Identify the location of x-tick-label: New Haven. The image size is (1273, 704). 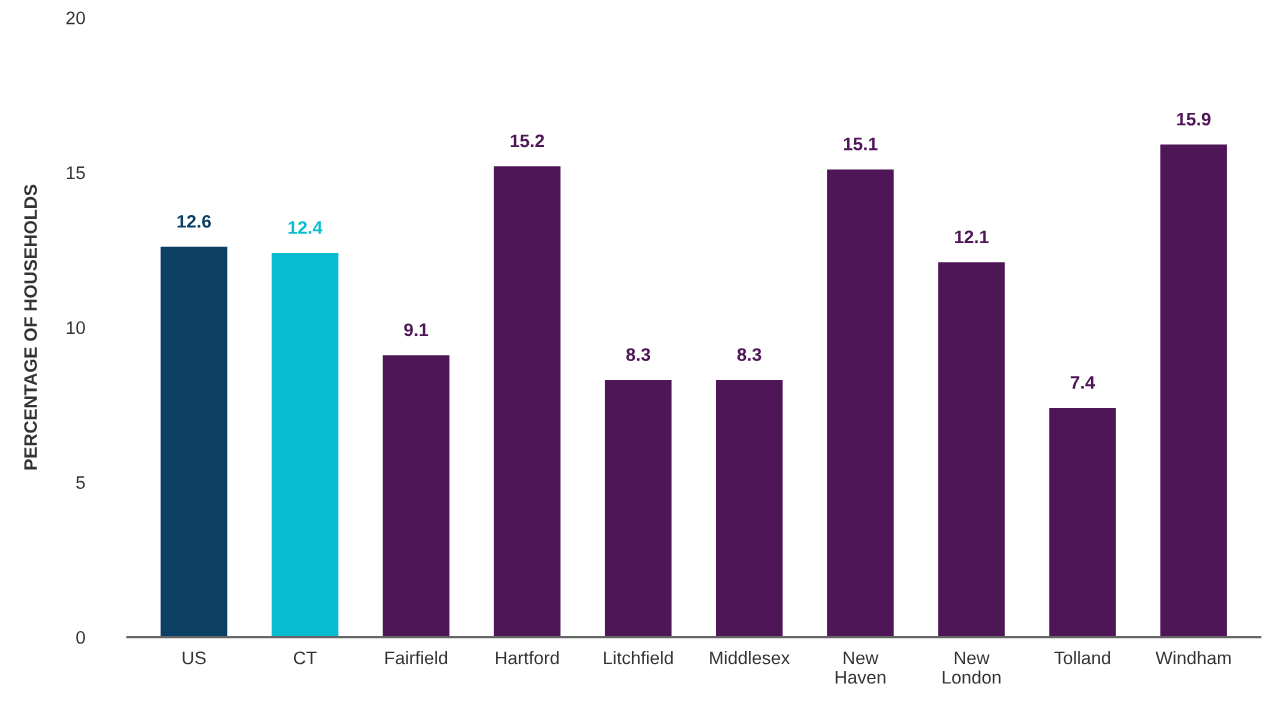
(860, 667).